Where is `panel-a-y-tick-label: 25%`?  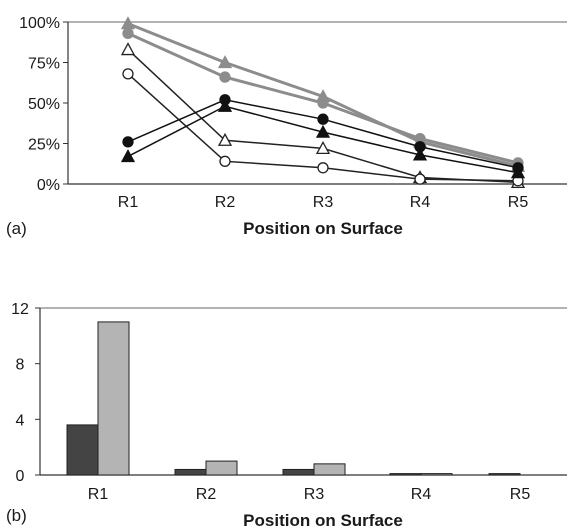 panel-a-y-tick-label: 25% is located at coordinates (44, 145).